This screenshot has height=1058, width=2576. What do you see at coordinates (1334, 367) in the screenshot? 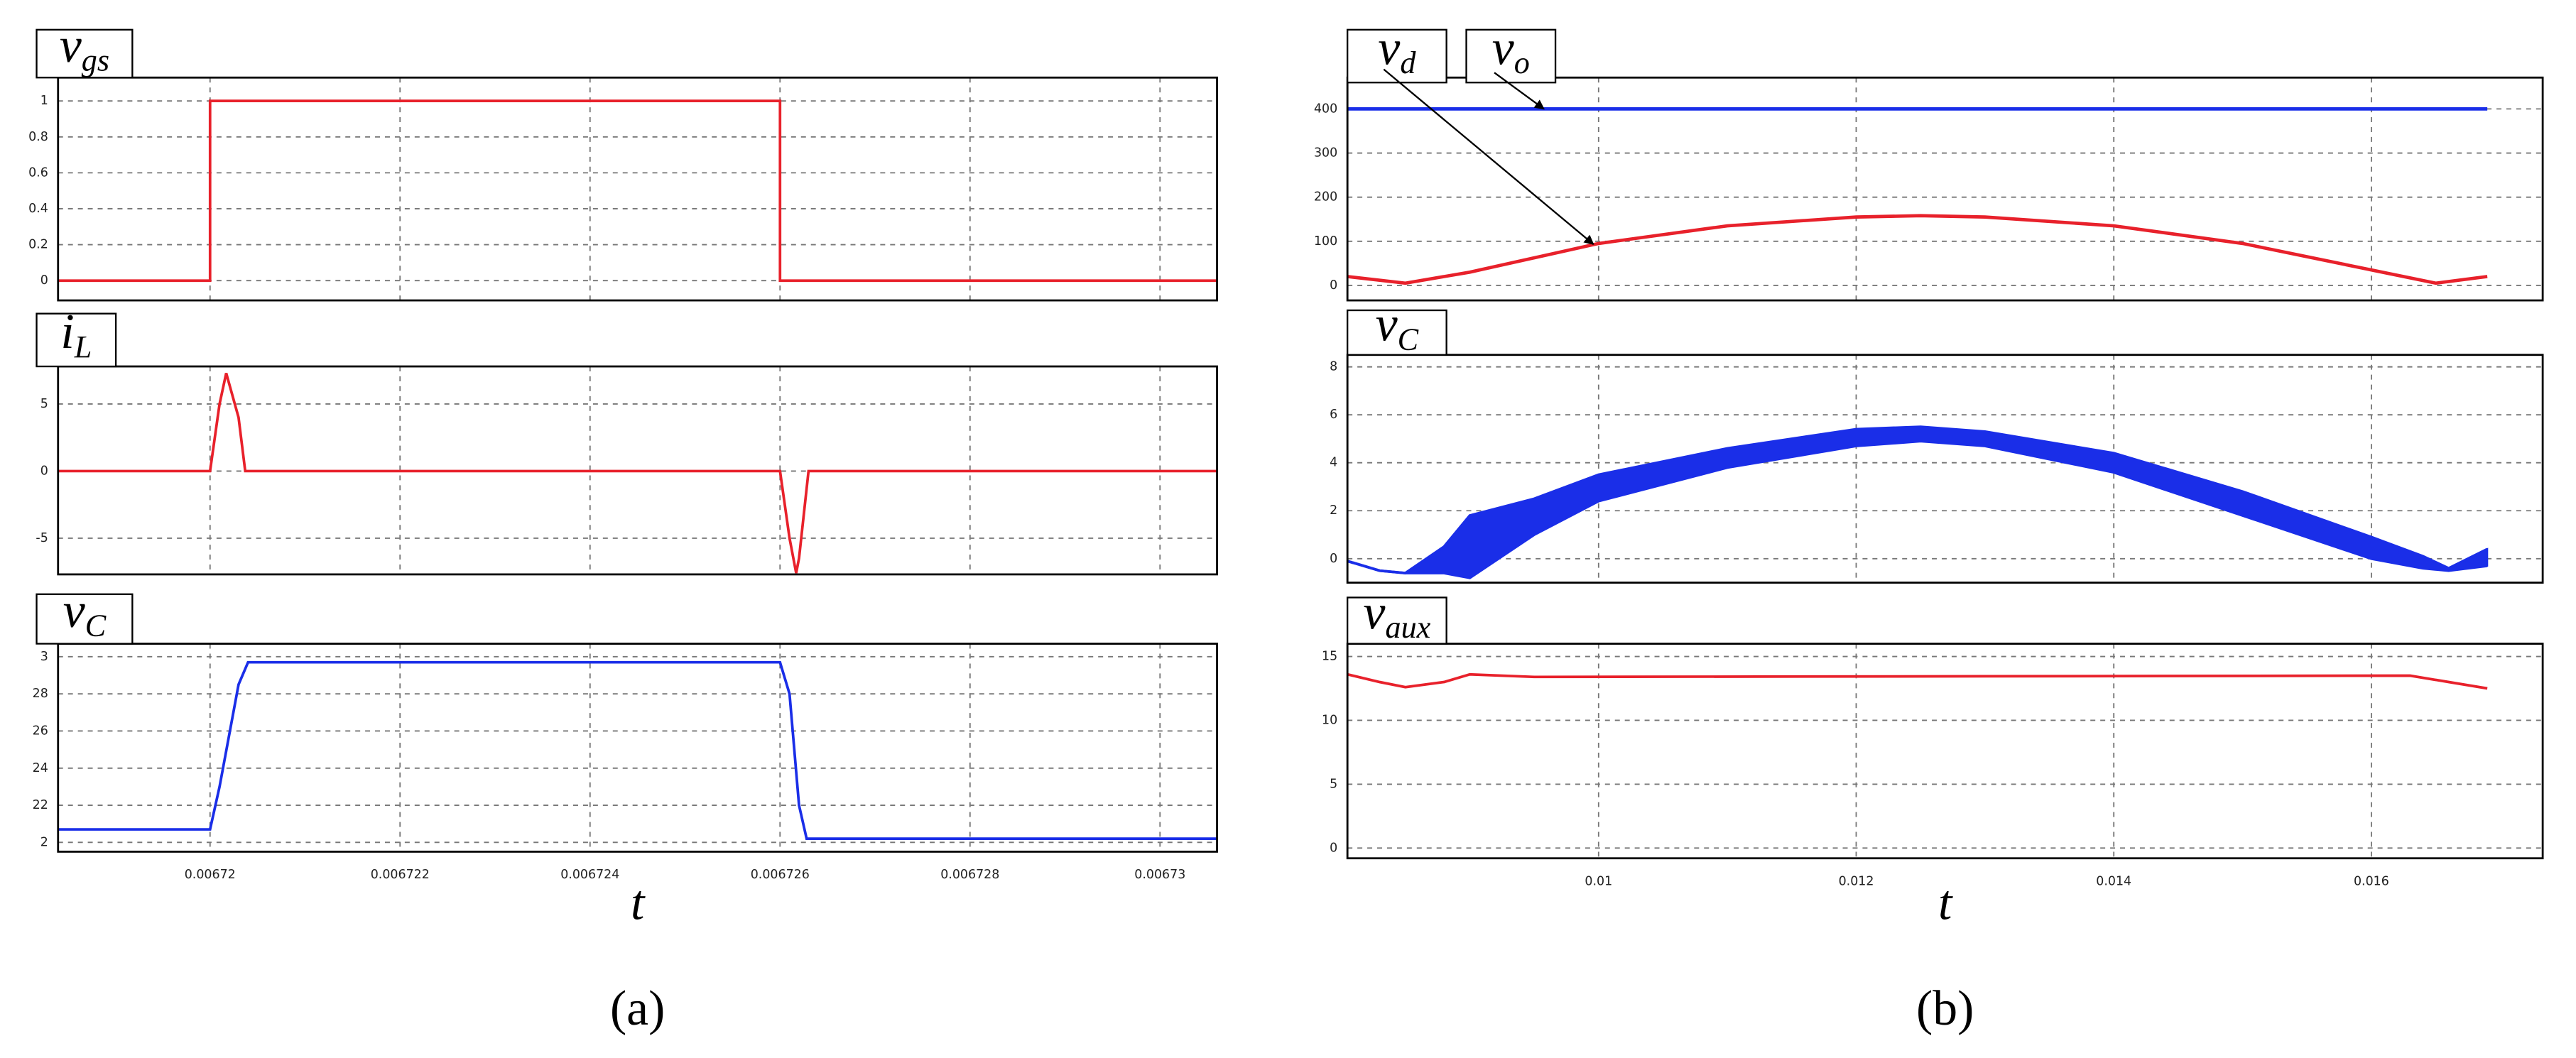
I see `y-tick-label: 8` at bounding box center [1334, 367].